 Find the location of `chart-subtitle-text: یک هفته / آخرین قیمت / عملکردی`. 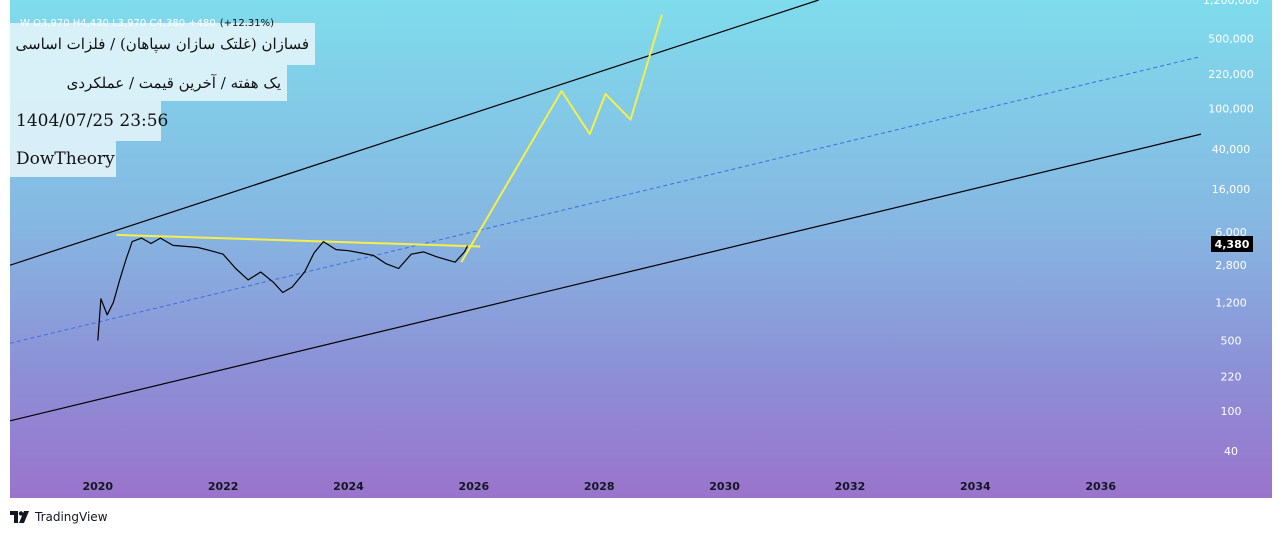

chart-subtitle-text: یک هفته / آخرین قیمت / عملکردی is located at coordinates (173, 83).